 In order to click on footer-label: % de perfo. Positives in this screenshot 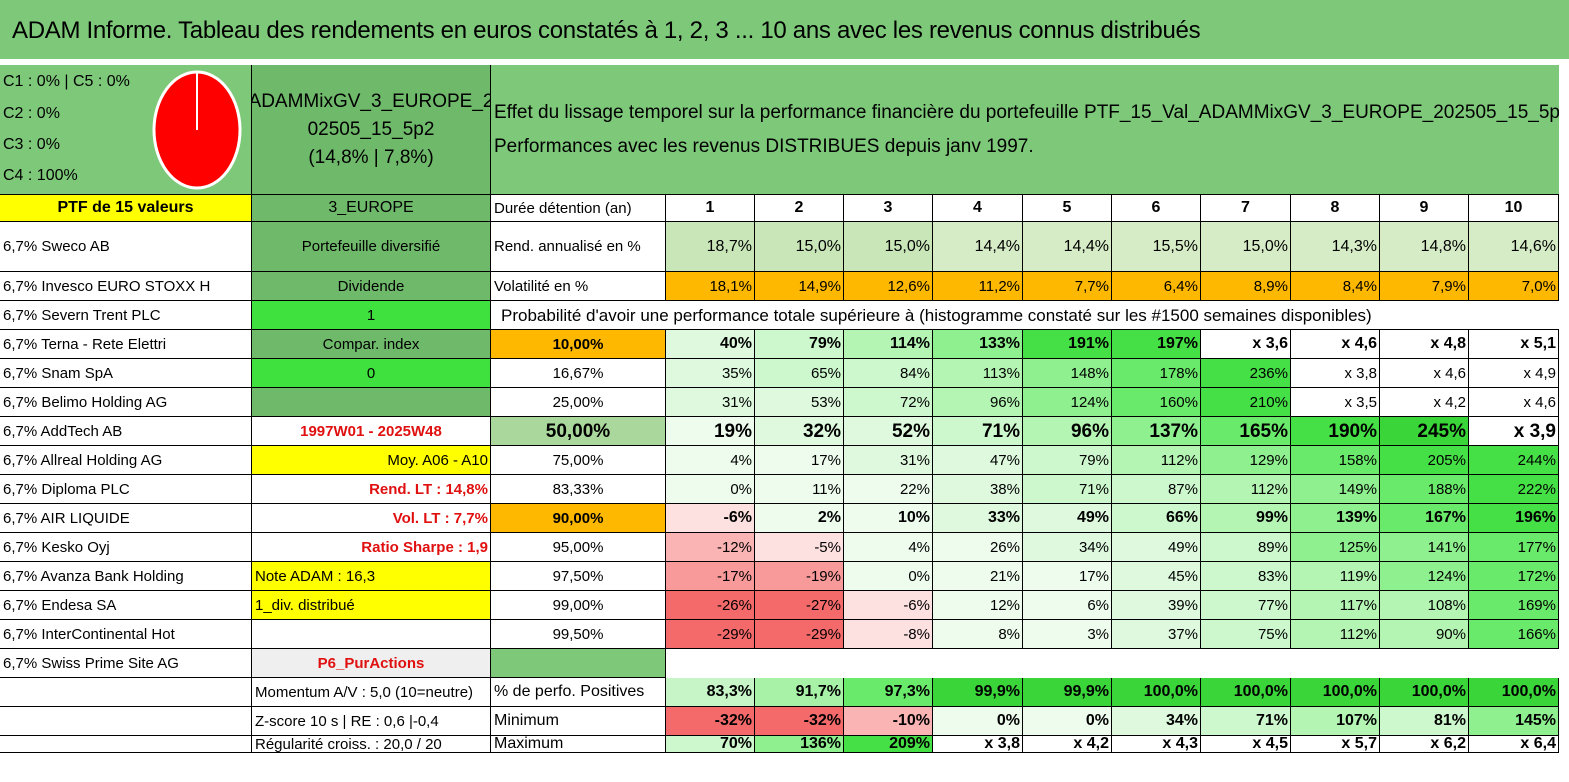, I will do `click(578, 692)`.